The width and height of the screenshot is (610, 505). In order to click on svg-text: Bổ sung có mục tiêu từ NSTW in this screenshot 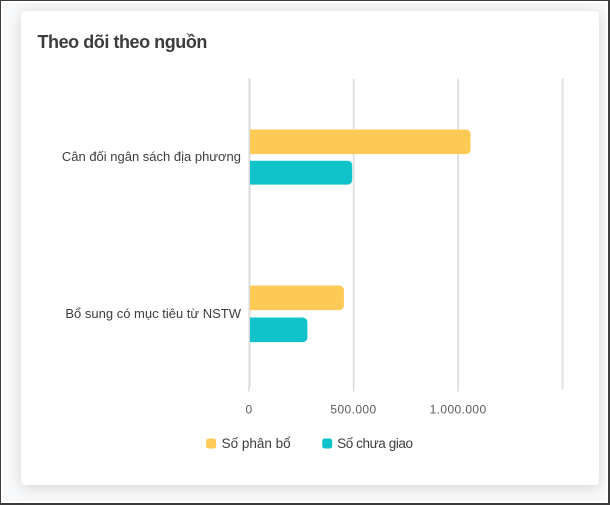, I will do `click(153, 313)`.